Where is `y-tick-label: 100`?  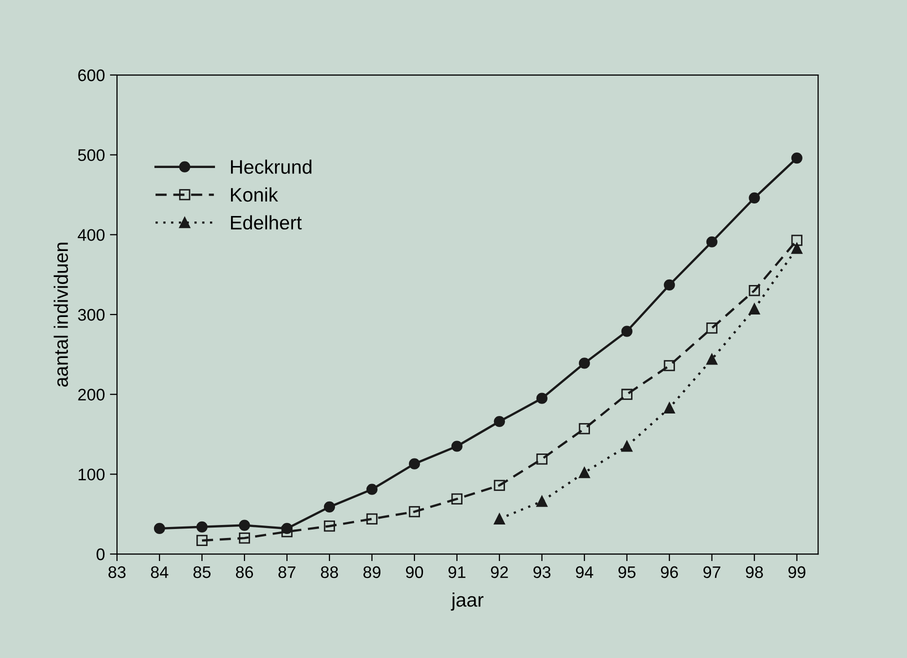
y-tick-label: 100 is located at coordinates (91, 474).